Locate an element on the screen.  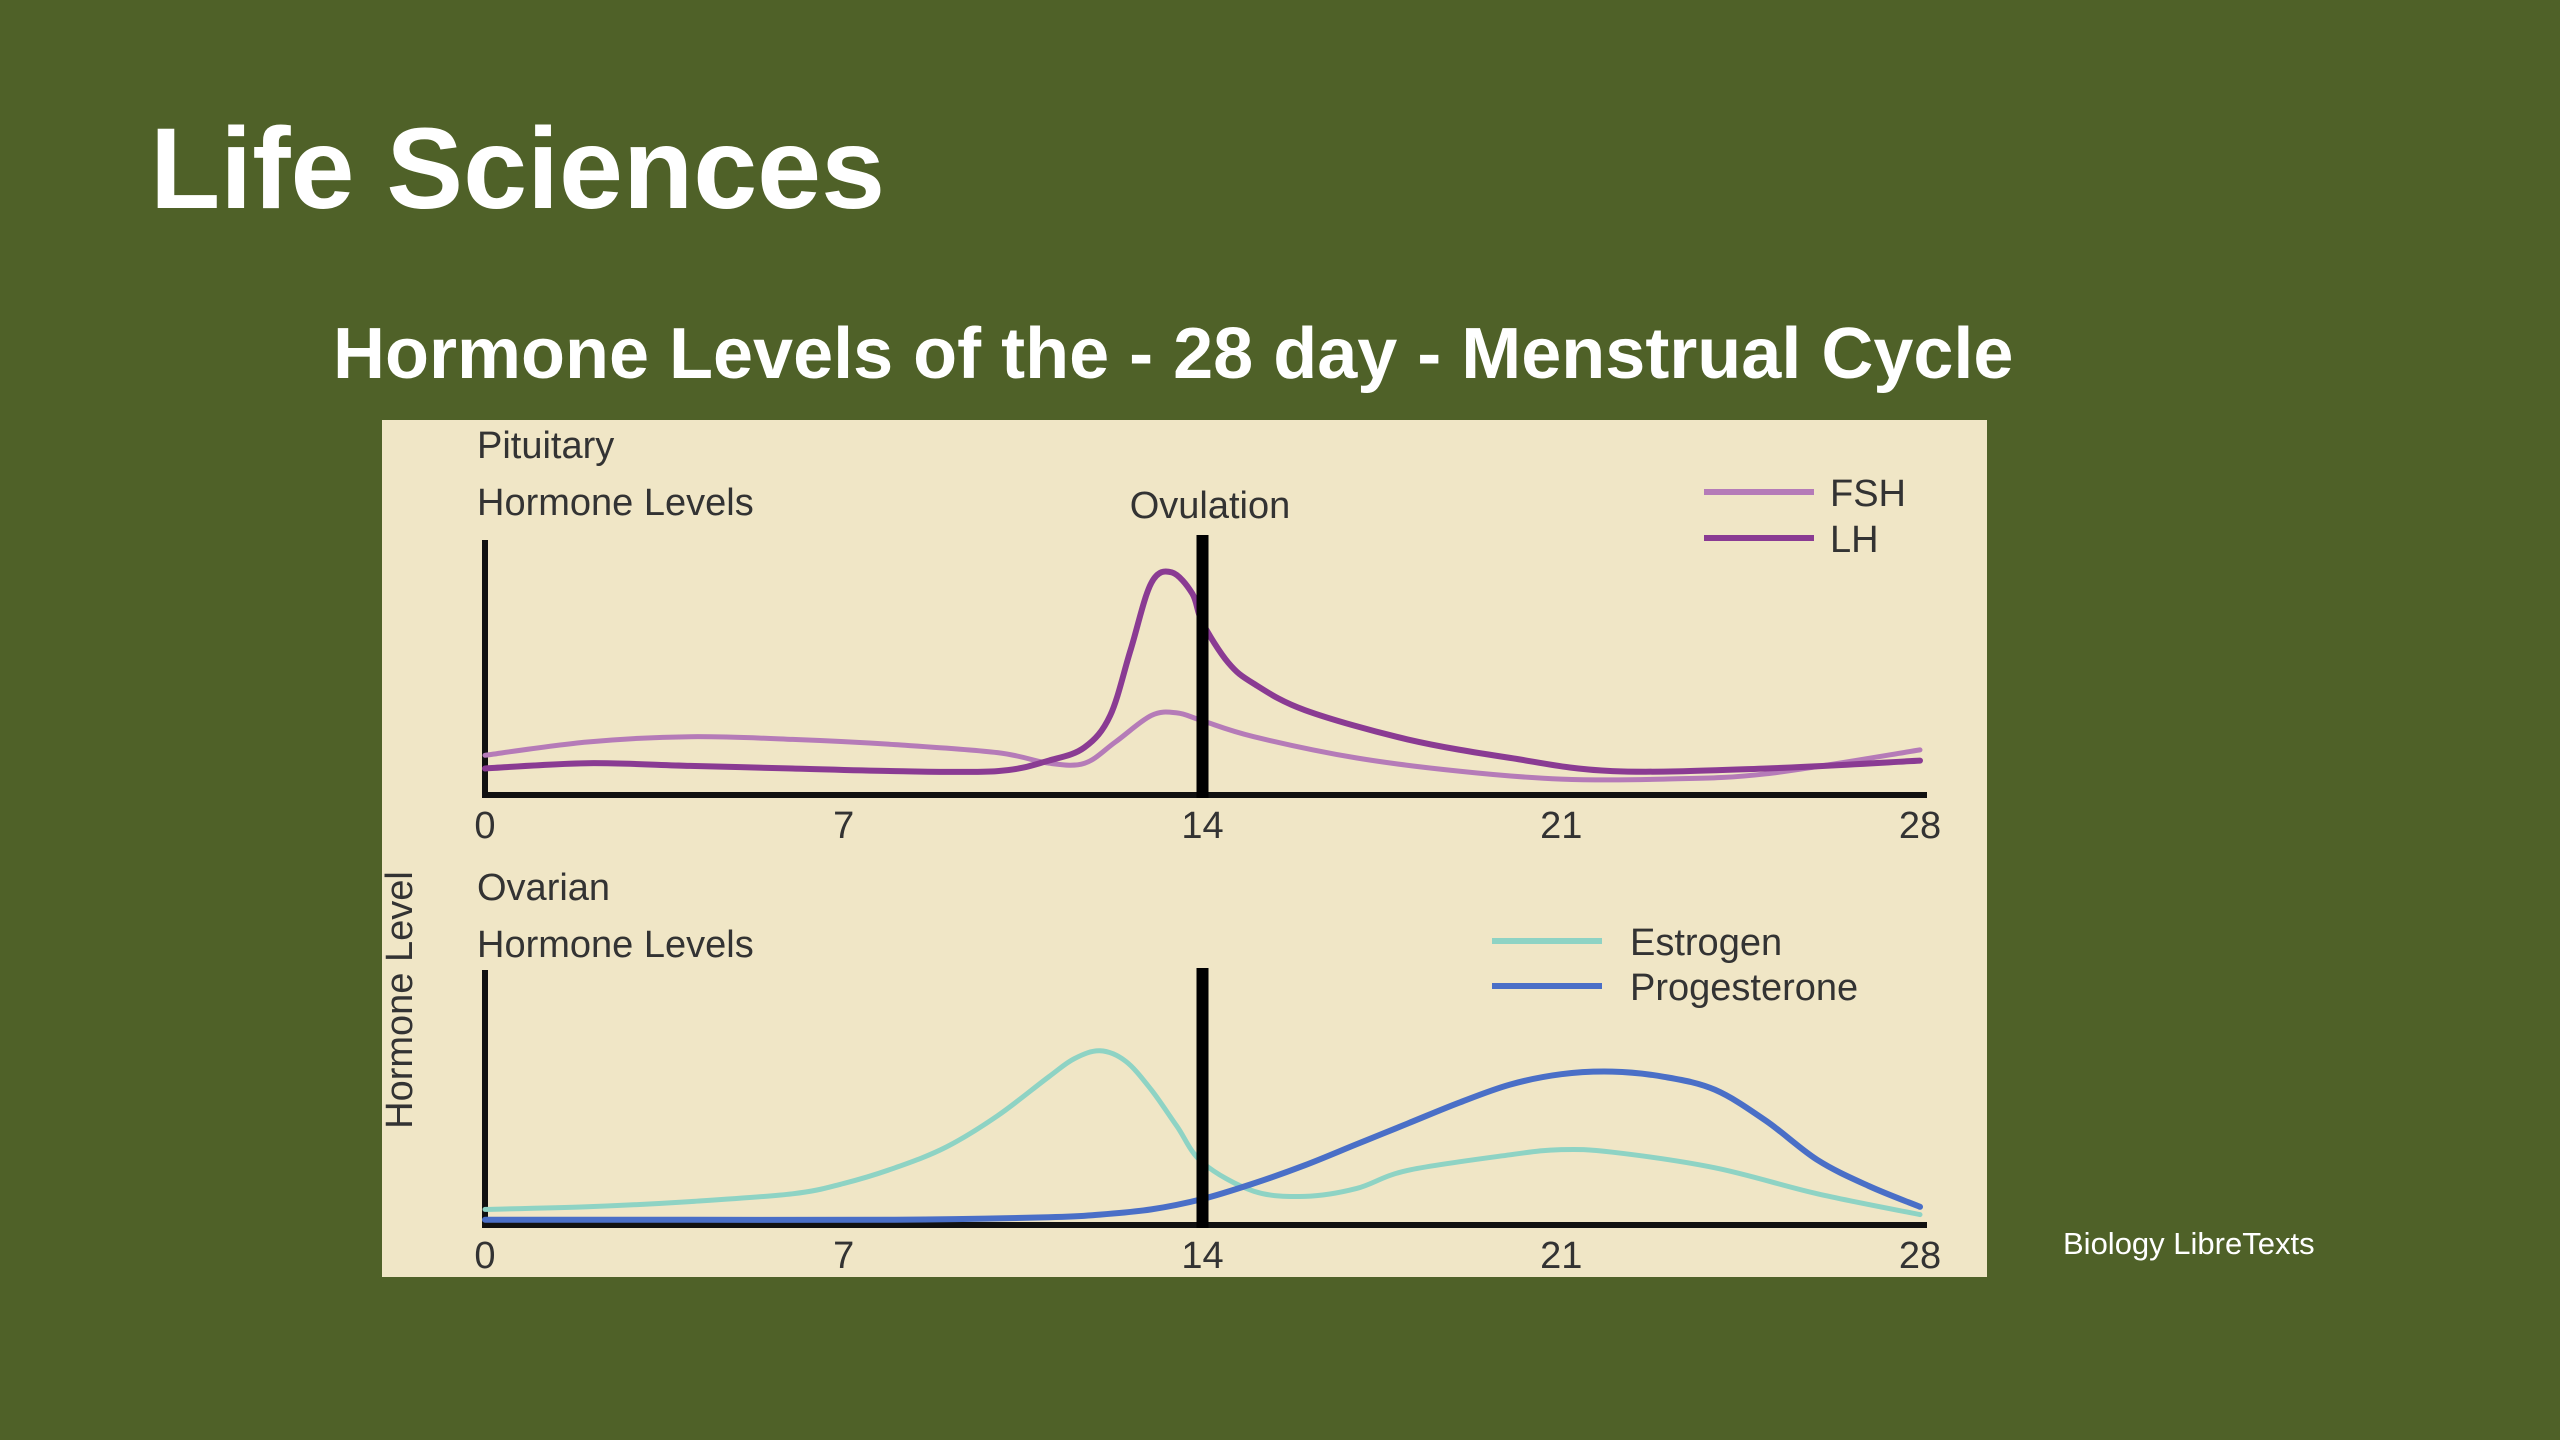
ovarian-xtick-21: 21 is located at coordinates (1561, 1256).